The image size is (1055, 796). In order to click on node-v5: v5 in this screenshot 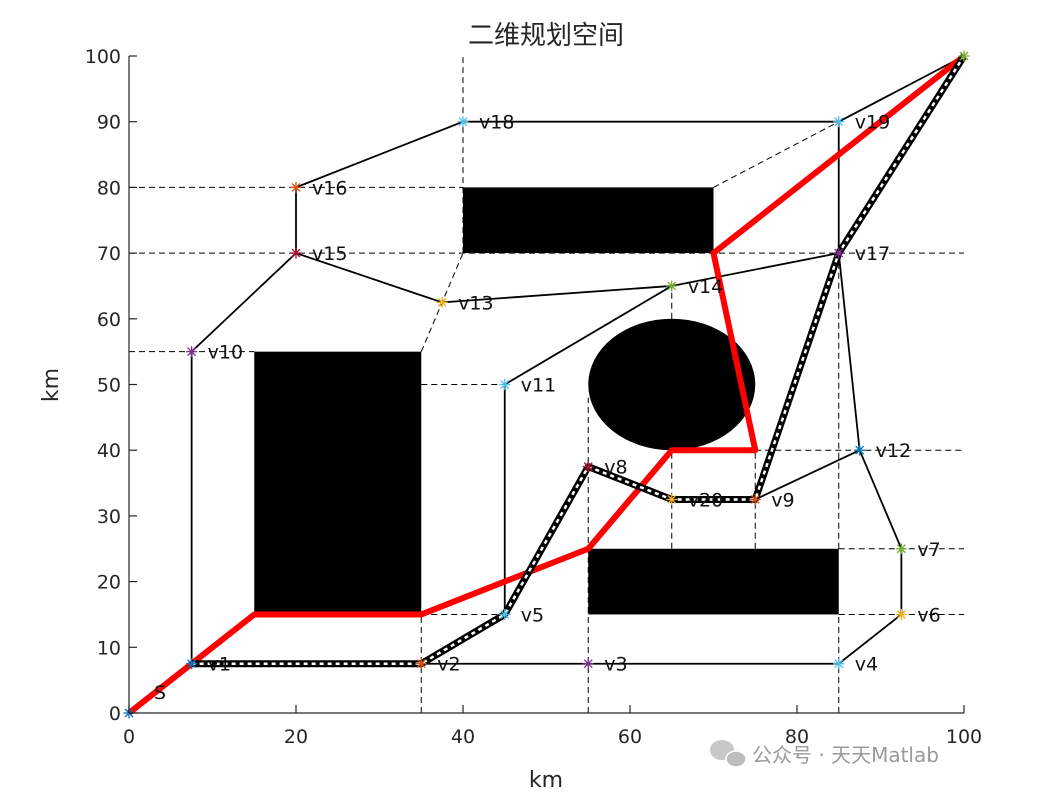, I will do `click(521, 615)`.